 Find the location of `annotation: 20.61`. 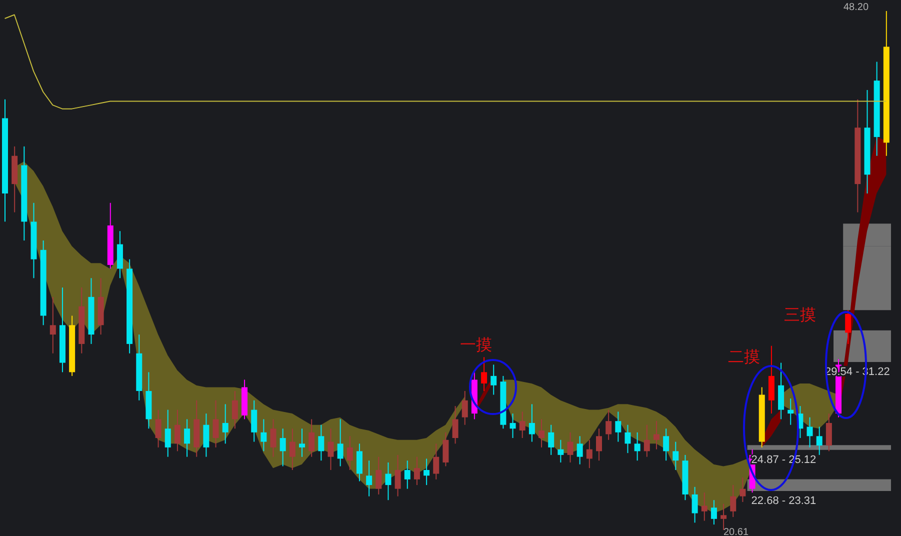

annotation: 20.61 is located at coordinates (736, 531).